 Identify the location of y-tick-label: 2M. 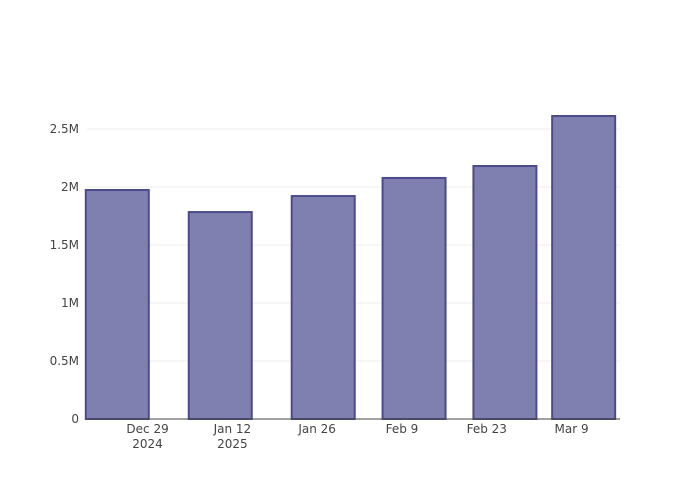
(70, 187).